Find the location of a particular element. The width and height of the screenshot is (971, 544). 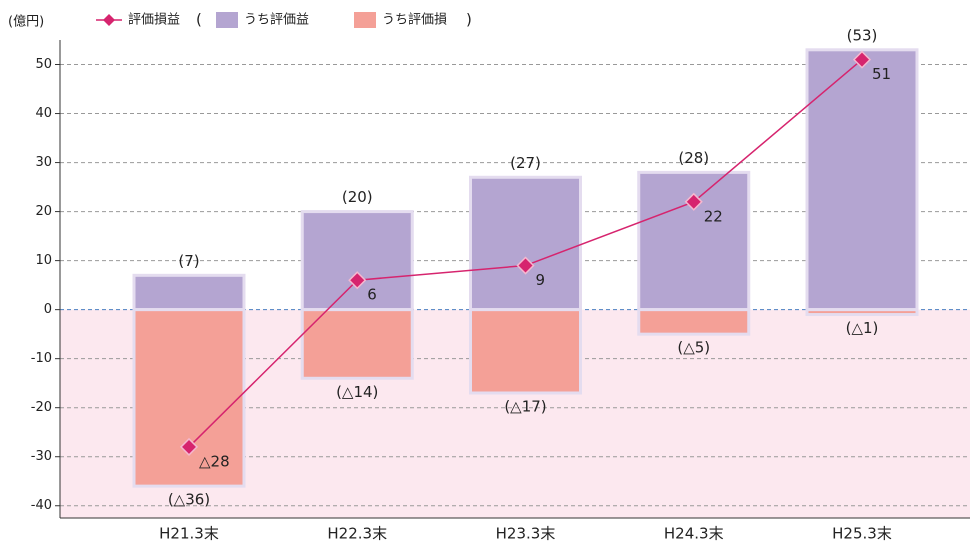

x-tick-label: H22.3末 is located at coordinates (357, 534).